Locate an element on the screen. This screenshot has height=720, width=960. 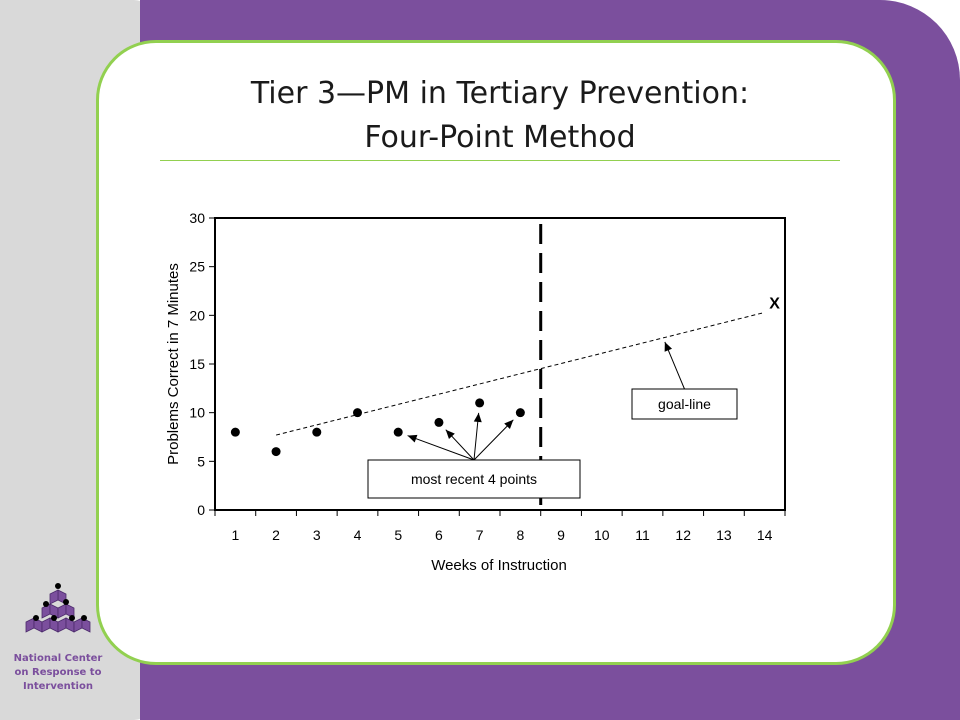
org-line-2: on Response to is located at coordinates (58, 672).